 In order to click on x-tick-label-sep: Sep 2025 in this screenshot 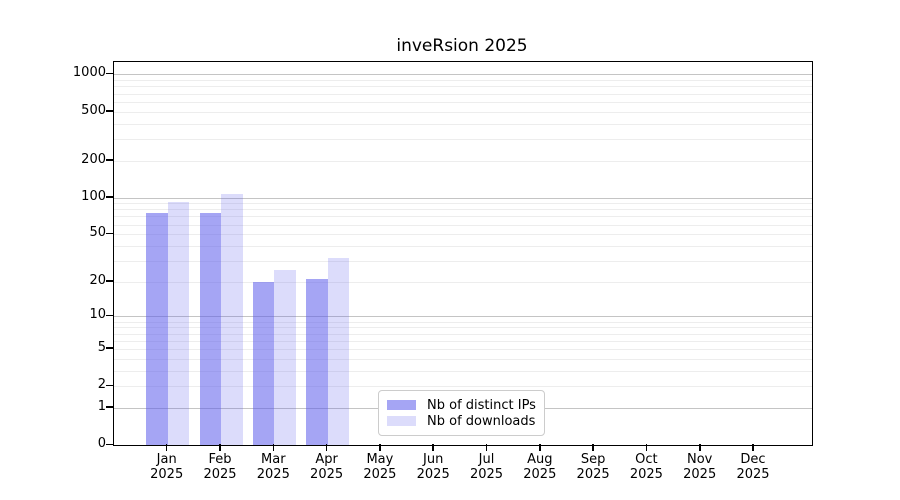, I will do `click(593, 467)`.